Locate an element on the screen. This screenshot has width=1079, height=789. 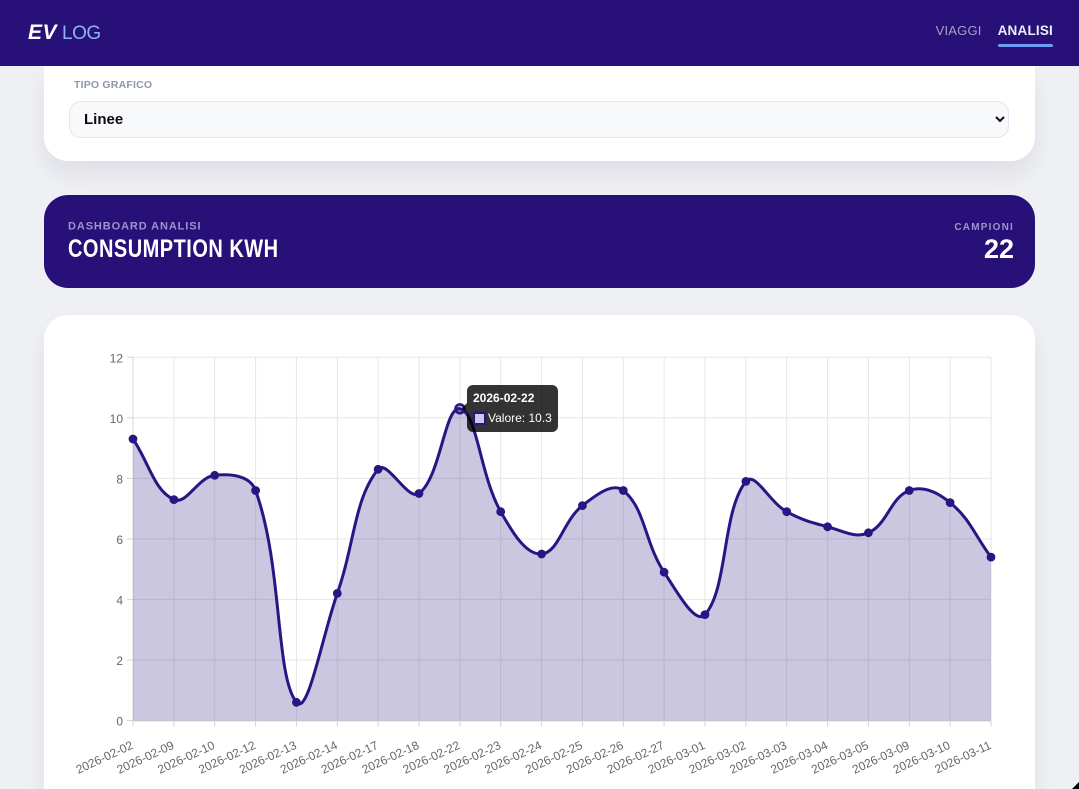
svg-text: 8 is located at coordinates (119, 479).